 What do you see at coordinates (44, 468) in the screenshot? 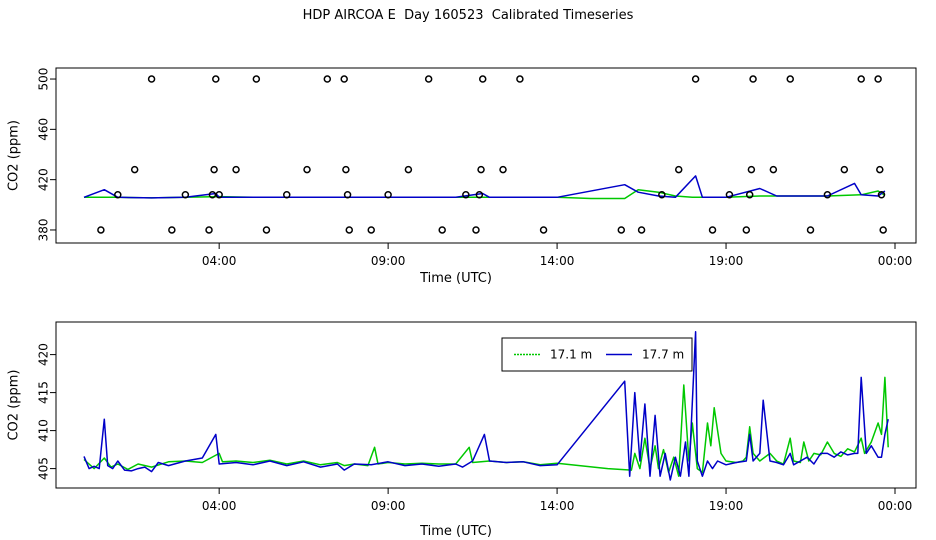
I see `y-tick-label: 405` at bounding box center [44, 468].